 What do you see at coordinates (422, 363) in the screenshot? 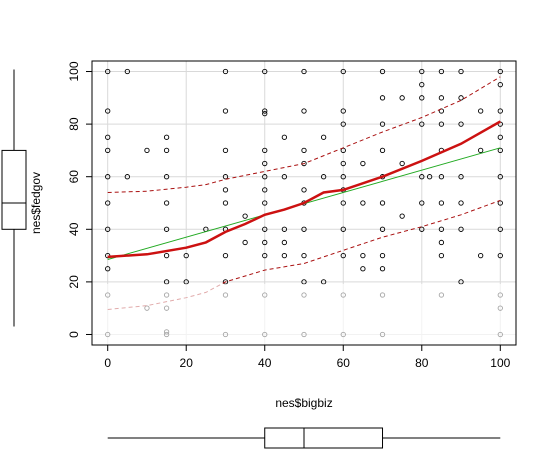
I see `x-tick-label: 80` at bounding box center [422, 363].